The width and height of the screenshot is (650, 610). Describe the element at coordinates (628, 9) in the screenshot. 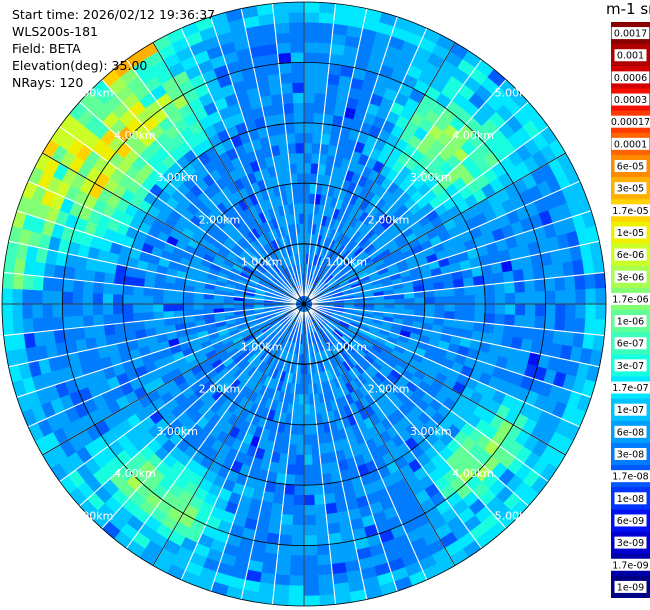

I see `colorbar-unit-label: m-1 sr-1` at that location.